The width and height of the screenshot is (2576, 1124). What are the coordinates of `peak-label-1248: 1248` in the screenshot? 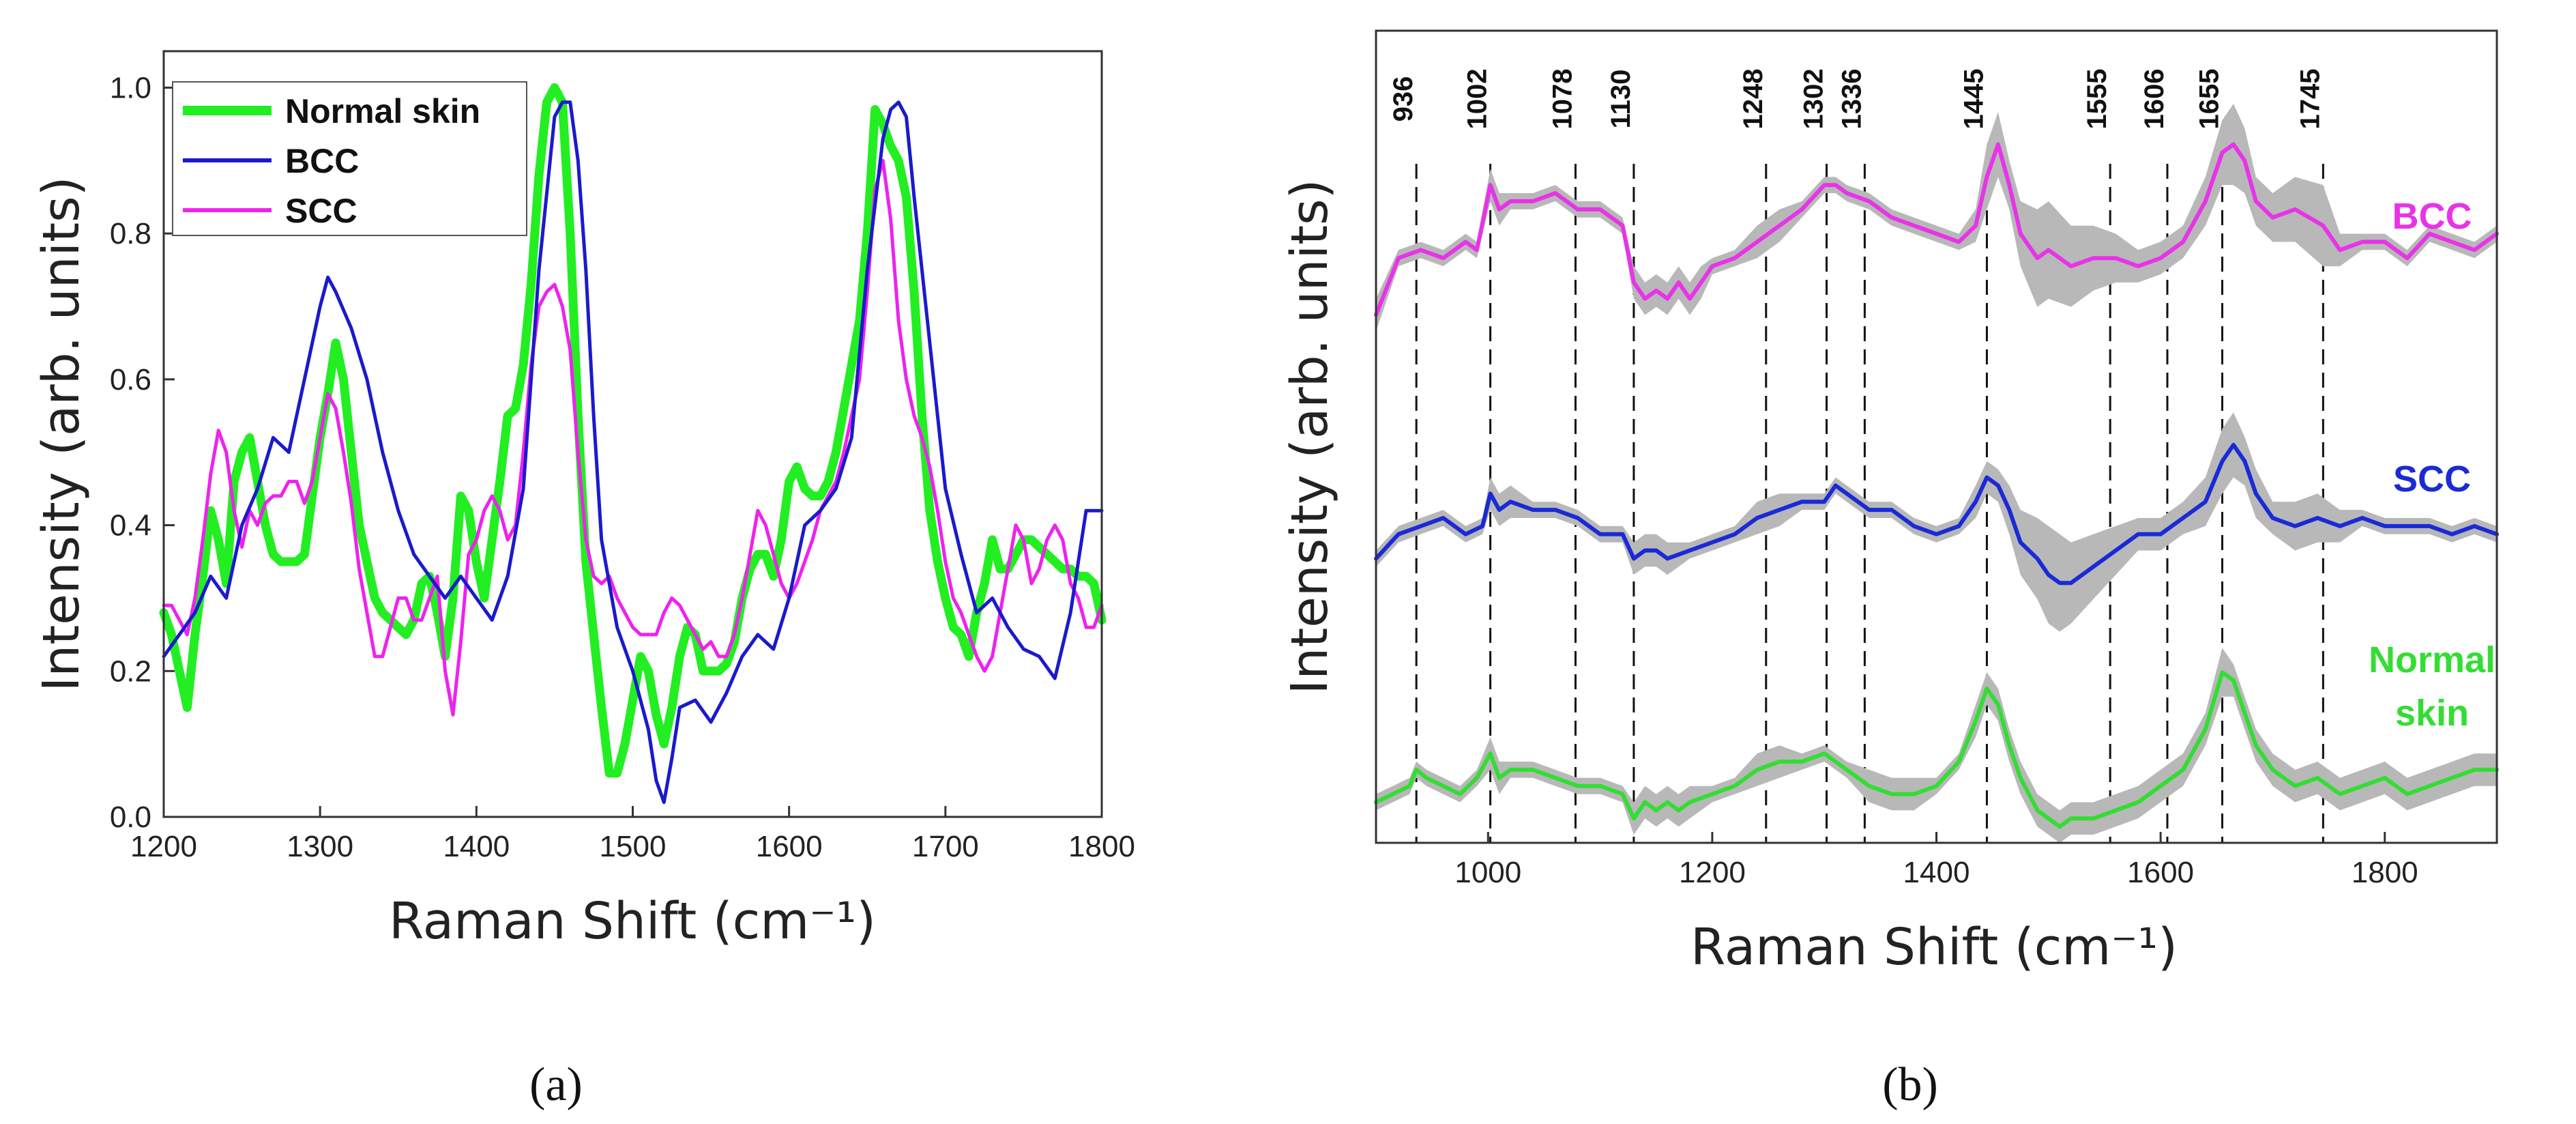 It's located at (1753, 99).